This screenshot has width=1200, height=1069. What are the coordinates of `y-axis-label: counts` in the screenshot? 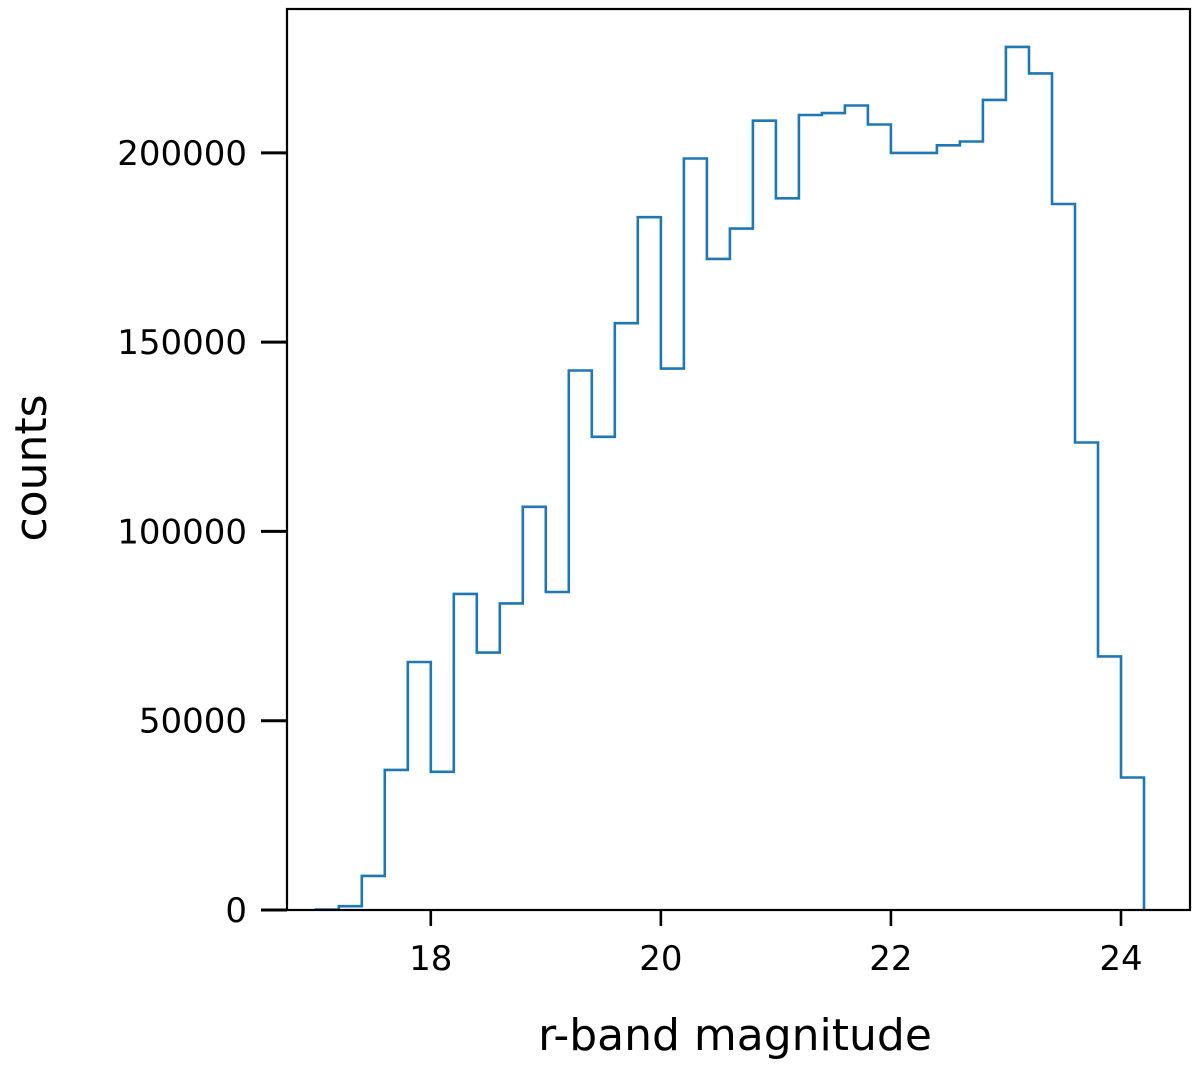 It's located at (31, 467).